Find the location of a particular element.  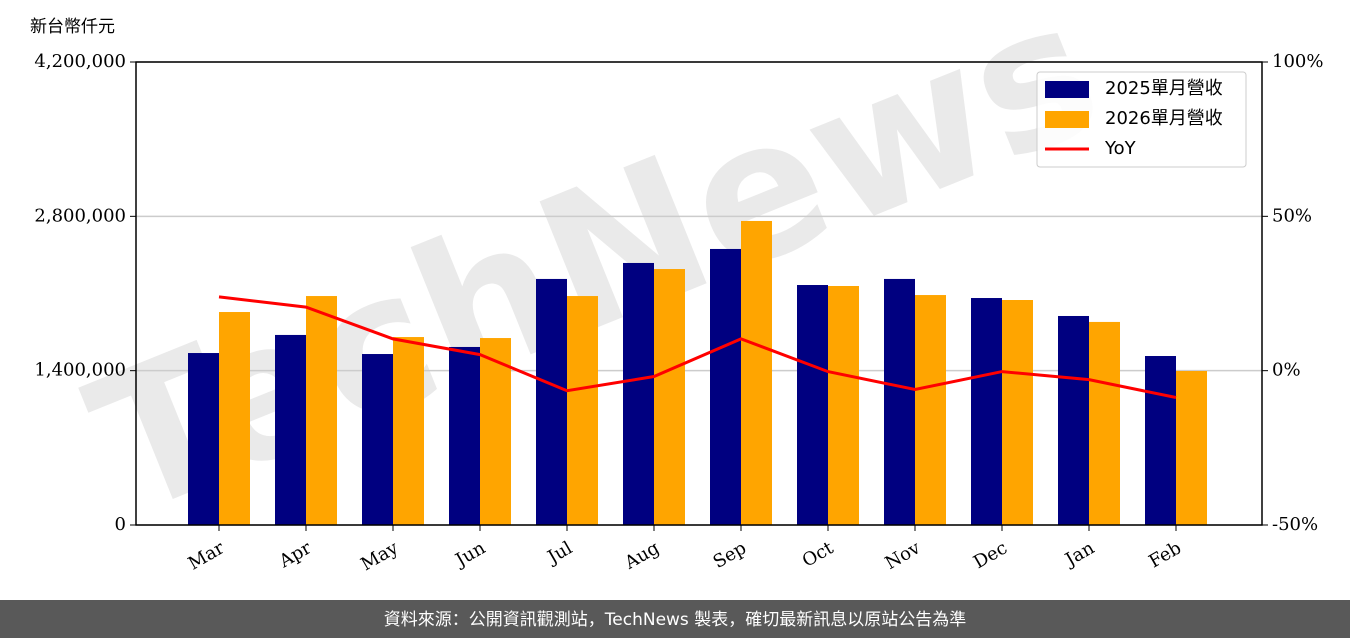

footer: 資料來源：公開資訊觀測站，TechNews 製表，確切最新訊息以原站公告為準 is located at coordinates (675, 620).